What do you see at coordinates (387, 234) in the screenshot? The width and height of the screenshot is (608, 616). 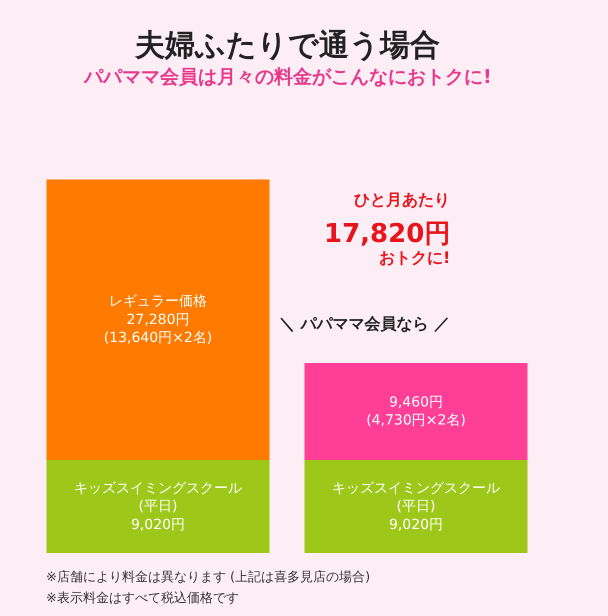 I see `annotation: 17,820円` at bounding box center [387, 234].